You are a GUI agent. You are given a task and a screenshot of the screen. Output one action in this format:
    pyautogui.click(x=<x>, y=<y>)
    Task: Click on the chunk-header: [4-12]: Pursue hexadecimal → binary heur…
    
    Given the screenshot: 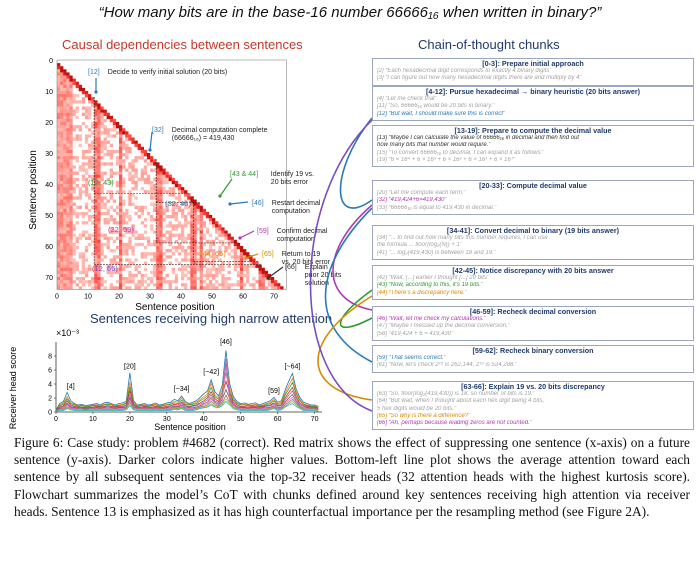 What is the action you would take?
    pyautogui.click(x=533, y=91)
    